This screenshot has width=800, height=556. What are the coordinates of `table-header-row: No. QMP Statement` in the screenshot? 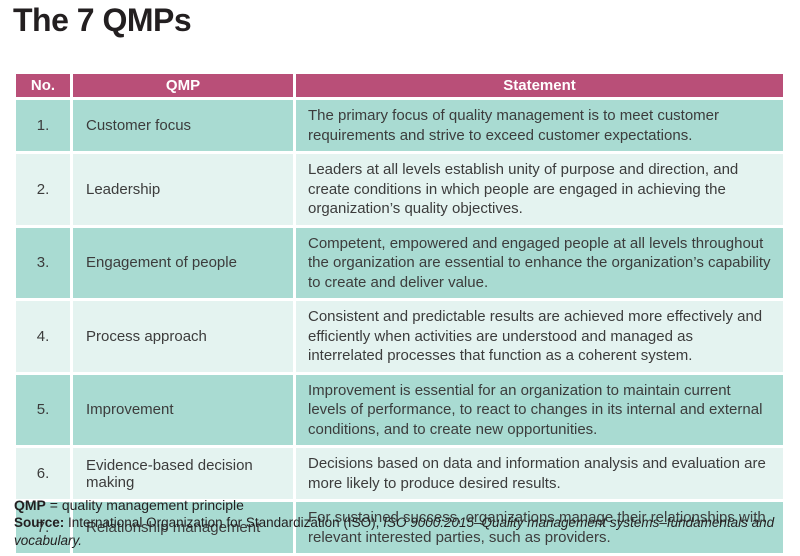 It's located at (399, 85).